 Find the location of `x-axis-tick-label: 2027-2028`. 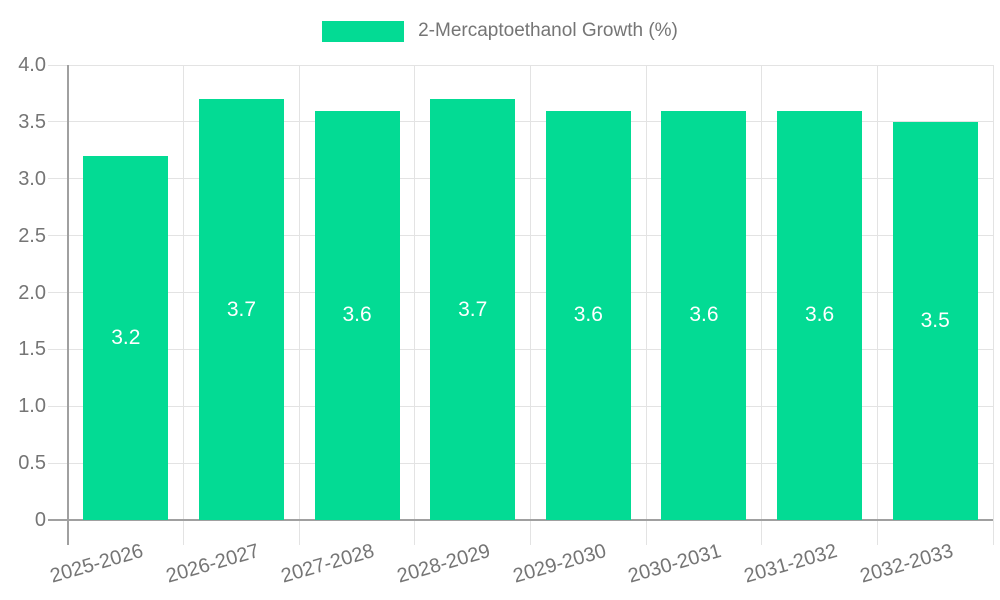

x-axis-tick-label: 2027-2028 is located at coordinates (328, 564).